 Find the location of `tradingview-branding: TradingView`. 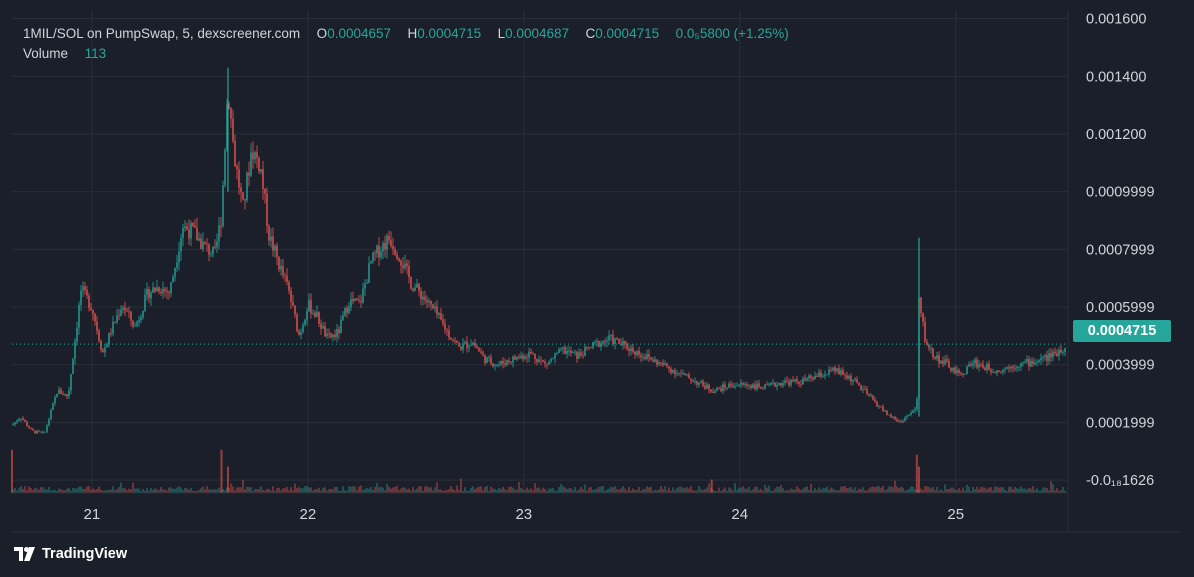

tradingview-branding: TradingView is located at coordinates (70, 554).